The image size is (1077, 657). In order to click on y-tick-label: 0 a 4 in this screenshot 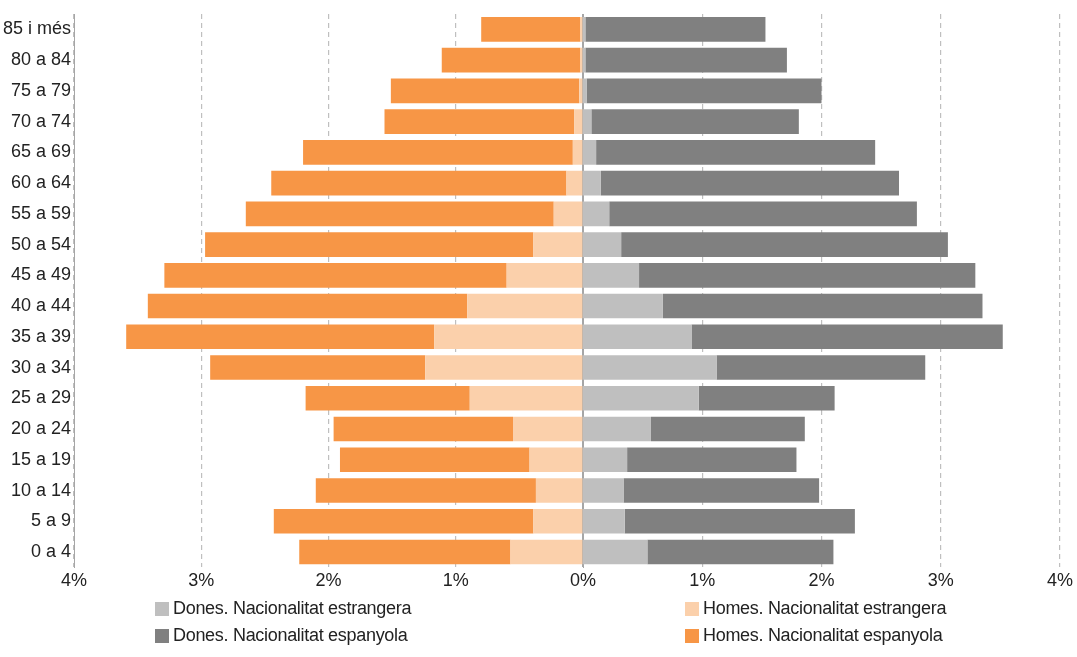, I will do `click(51, 551)`.